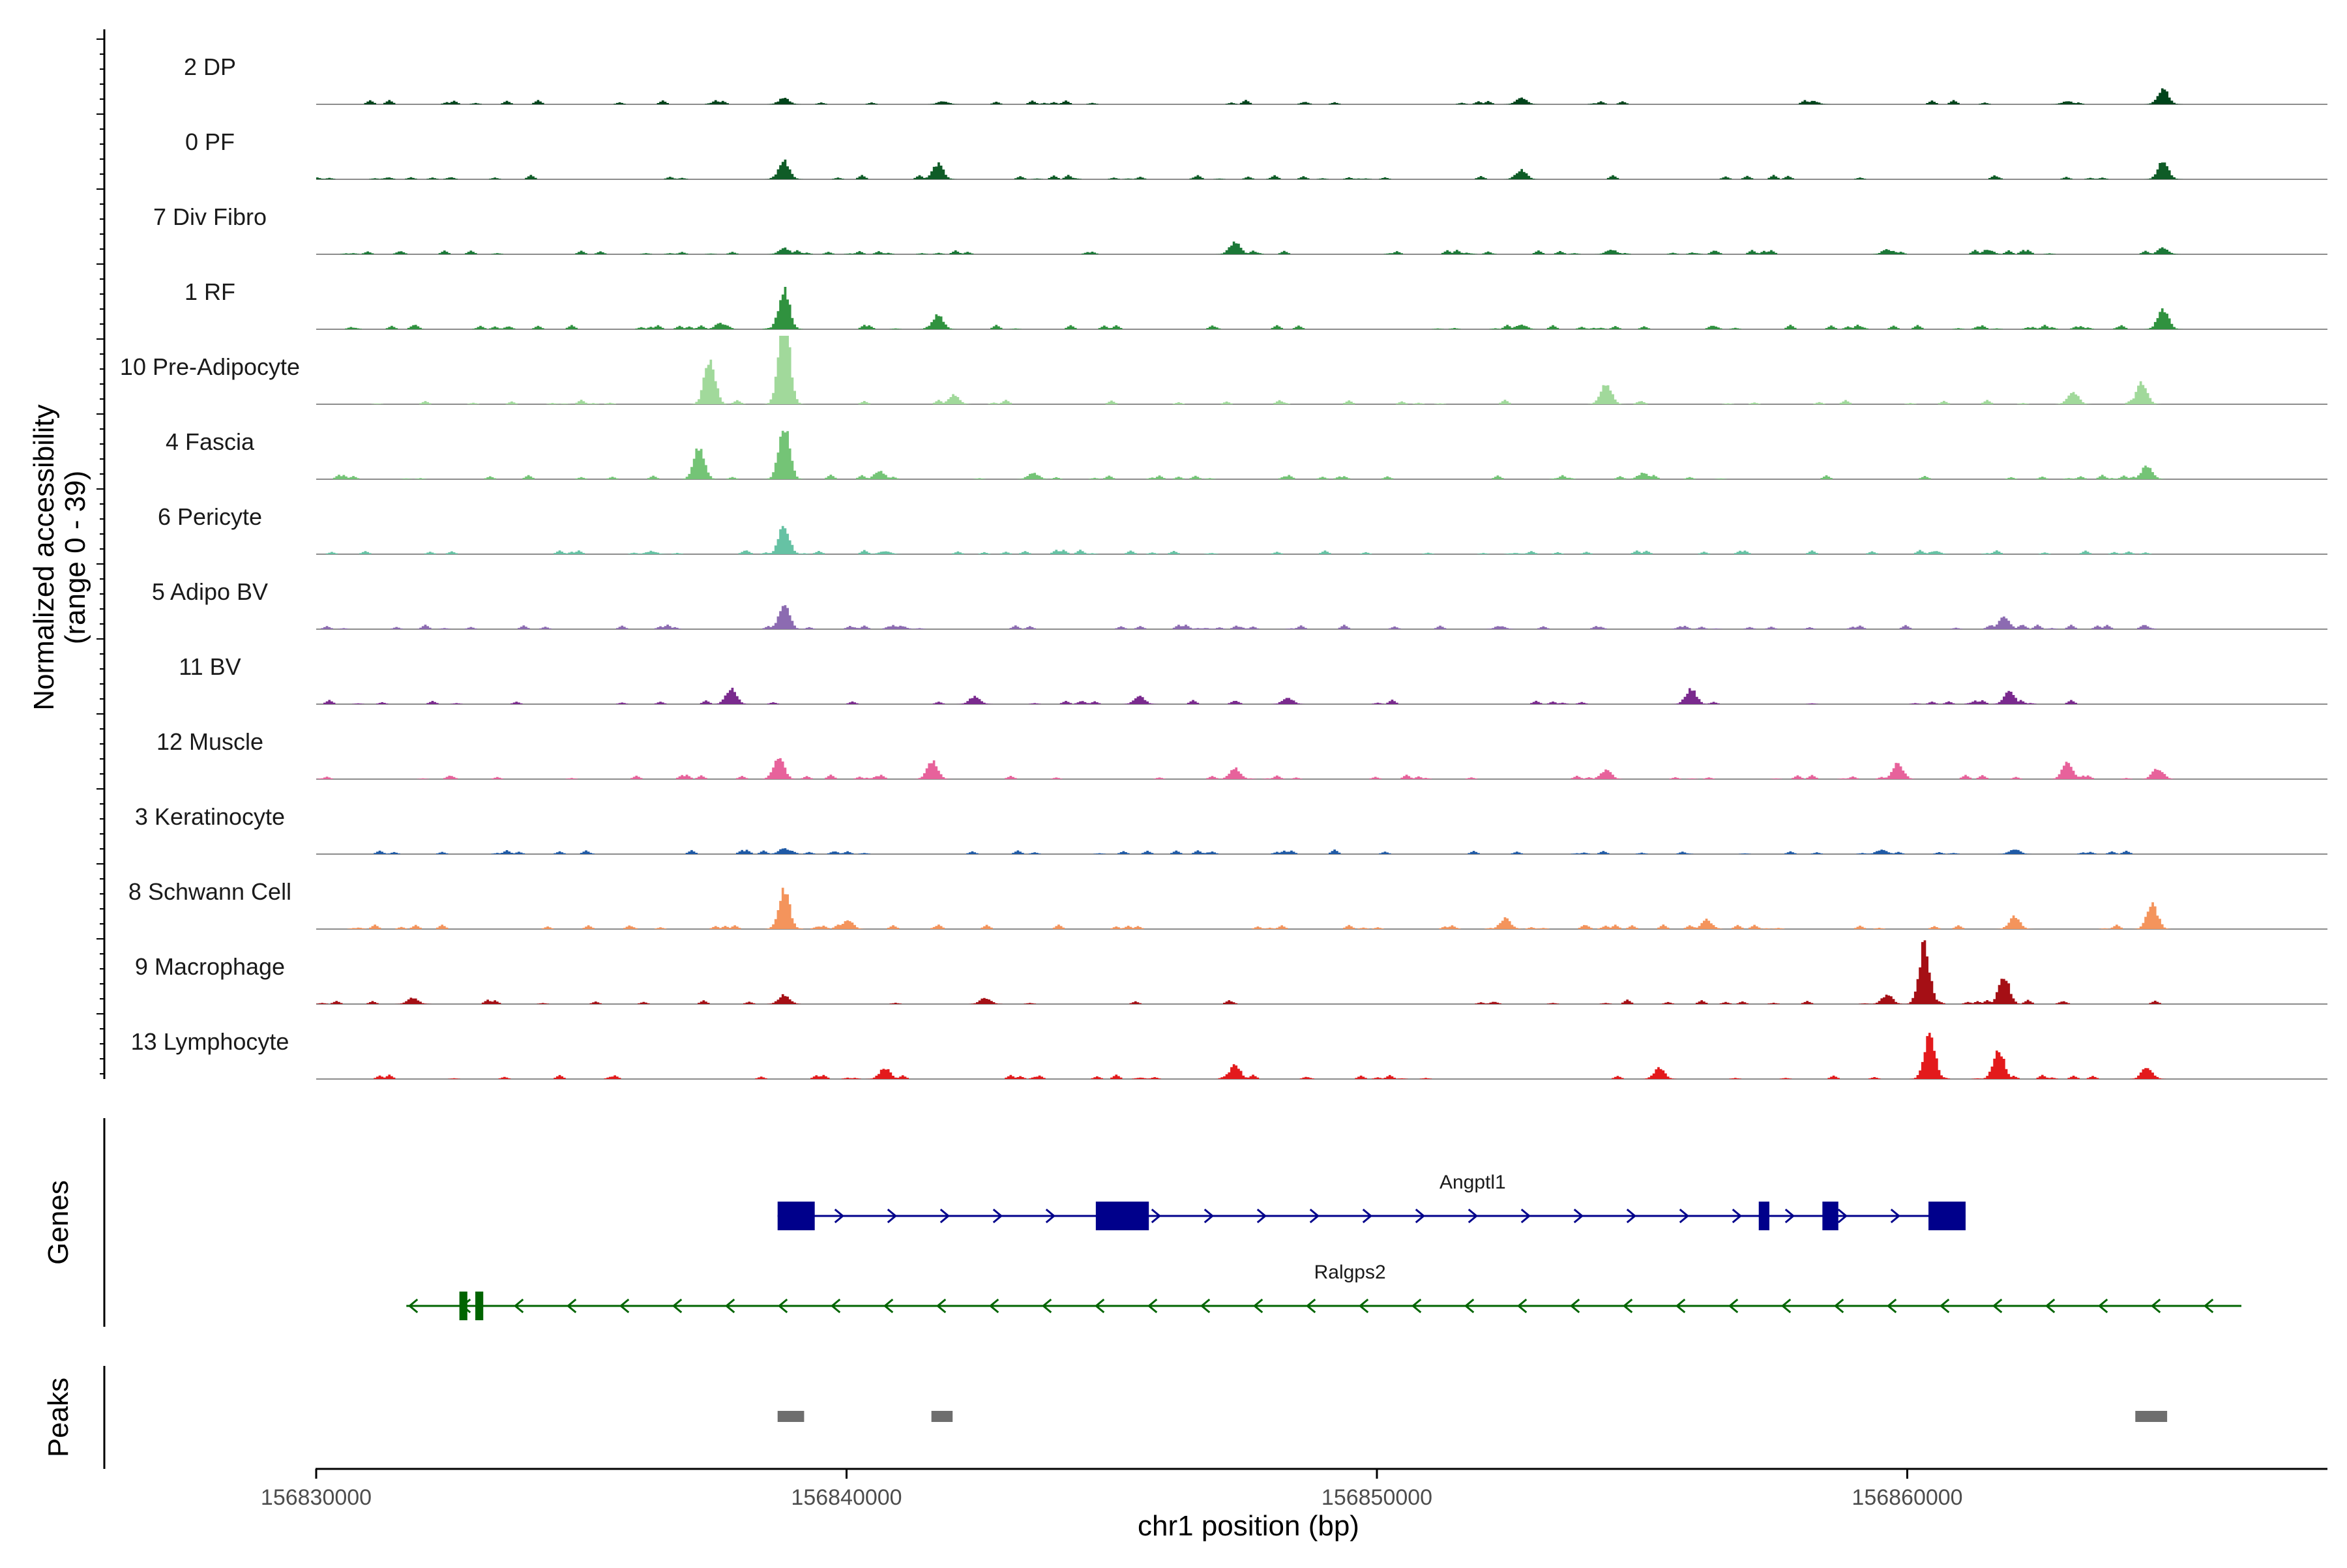 The image size is (2347, 1568). Describe the element at coordinates (1231, 829) in the screenshot. I see `track-11: 3 Keratinocyte` at that location.